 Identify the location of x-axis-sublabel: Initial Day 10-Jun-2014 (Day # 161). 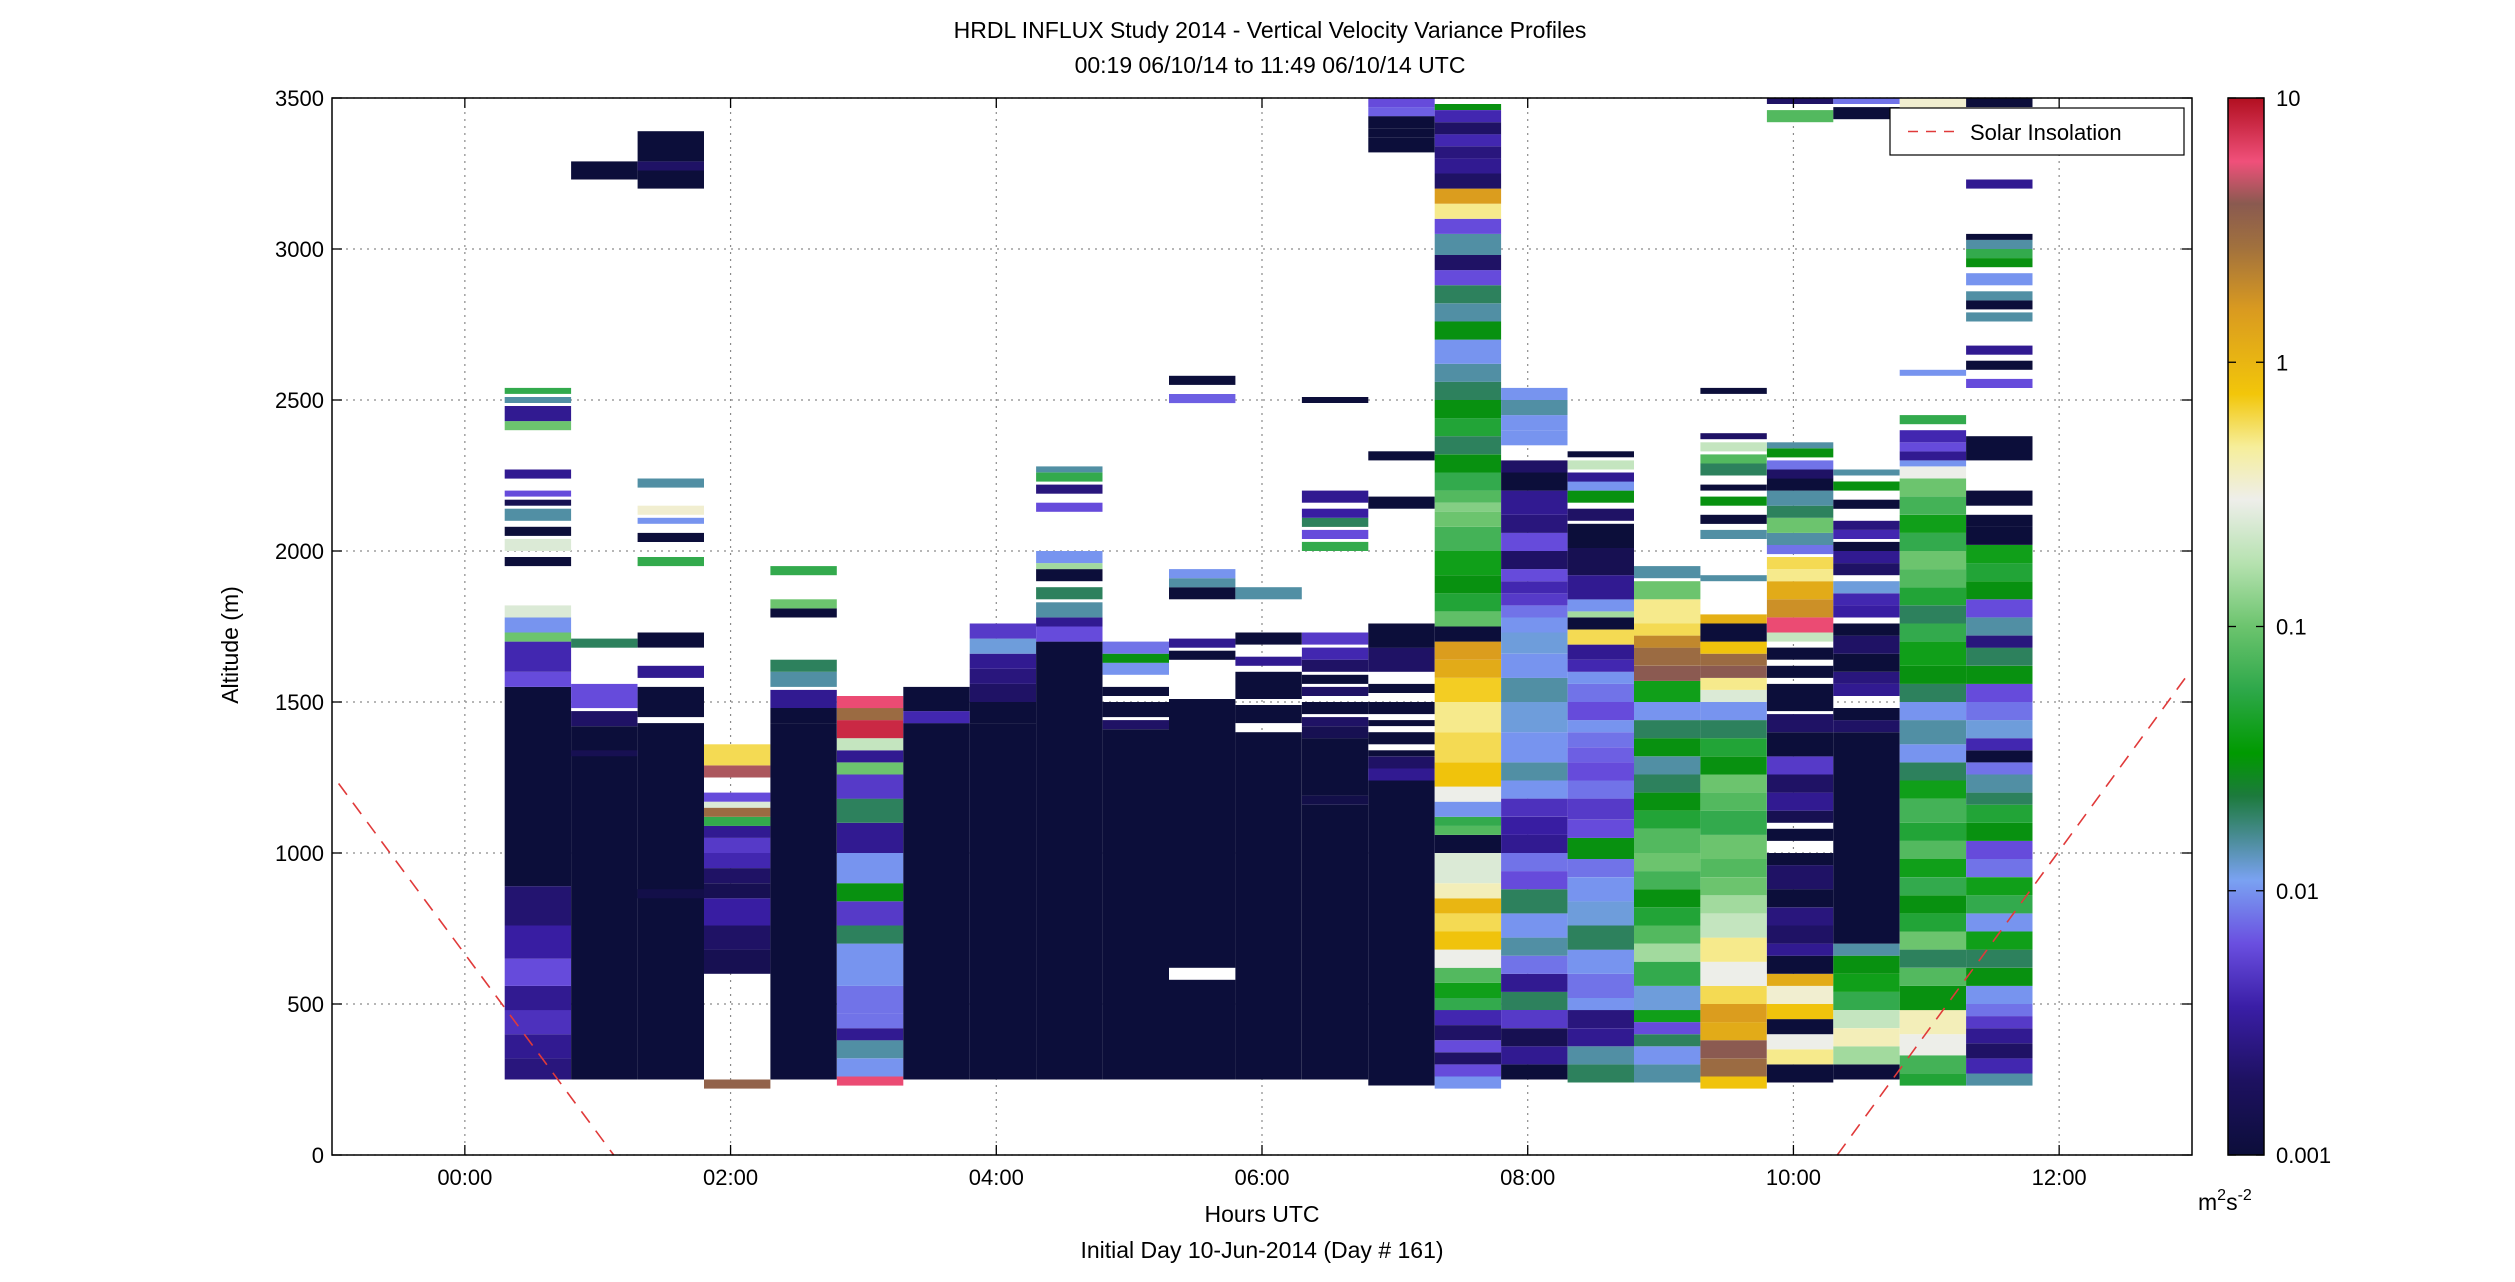
(1261, 1250).